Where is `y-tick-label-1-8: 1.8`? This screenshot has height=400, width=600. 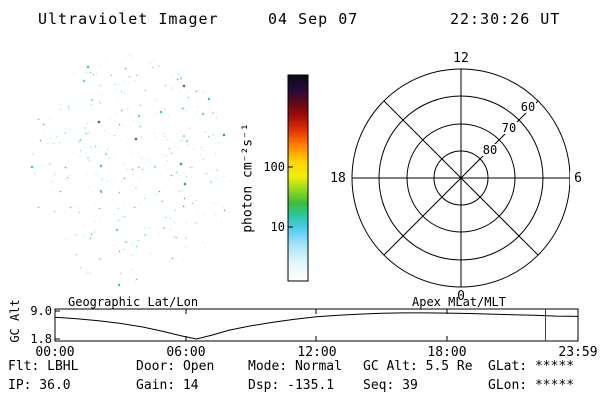
y-tick-label-1-8: 1.8 is located at coordinates (41, 339).